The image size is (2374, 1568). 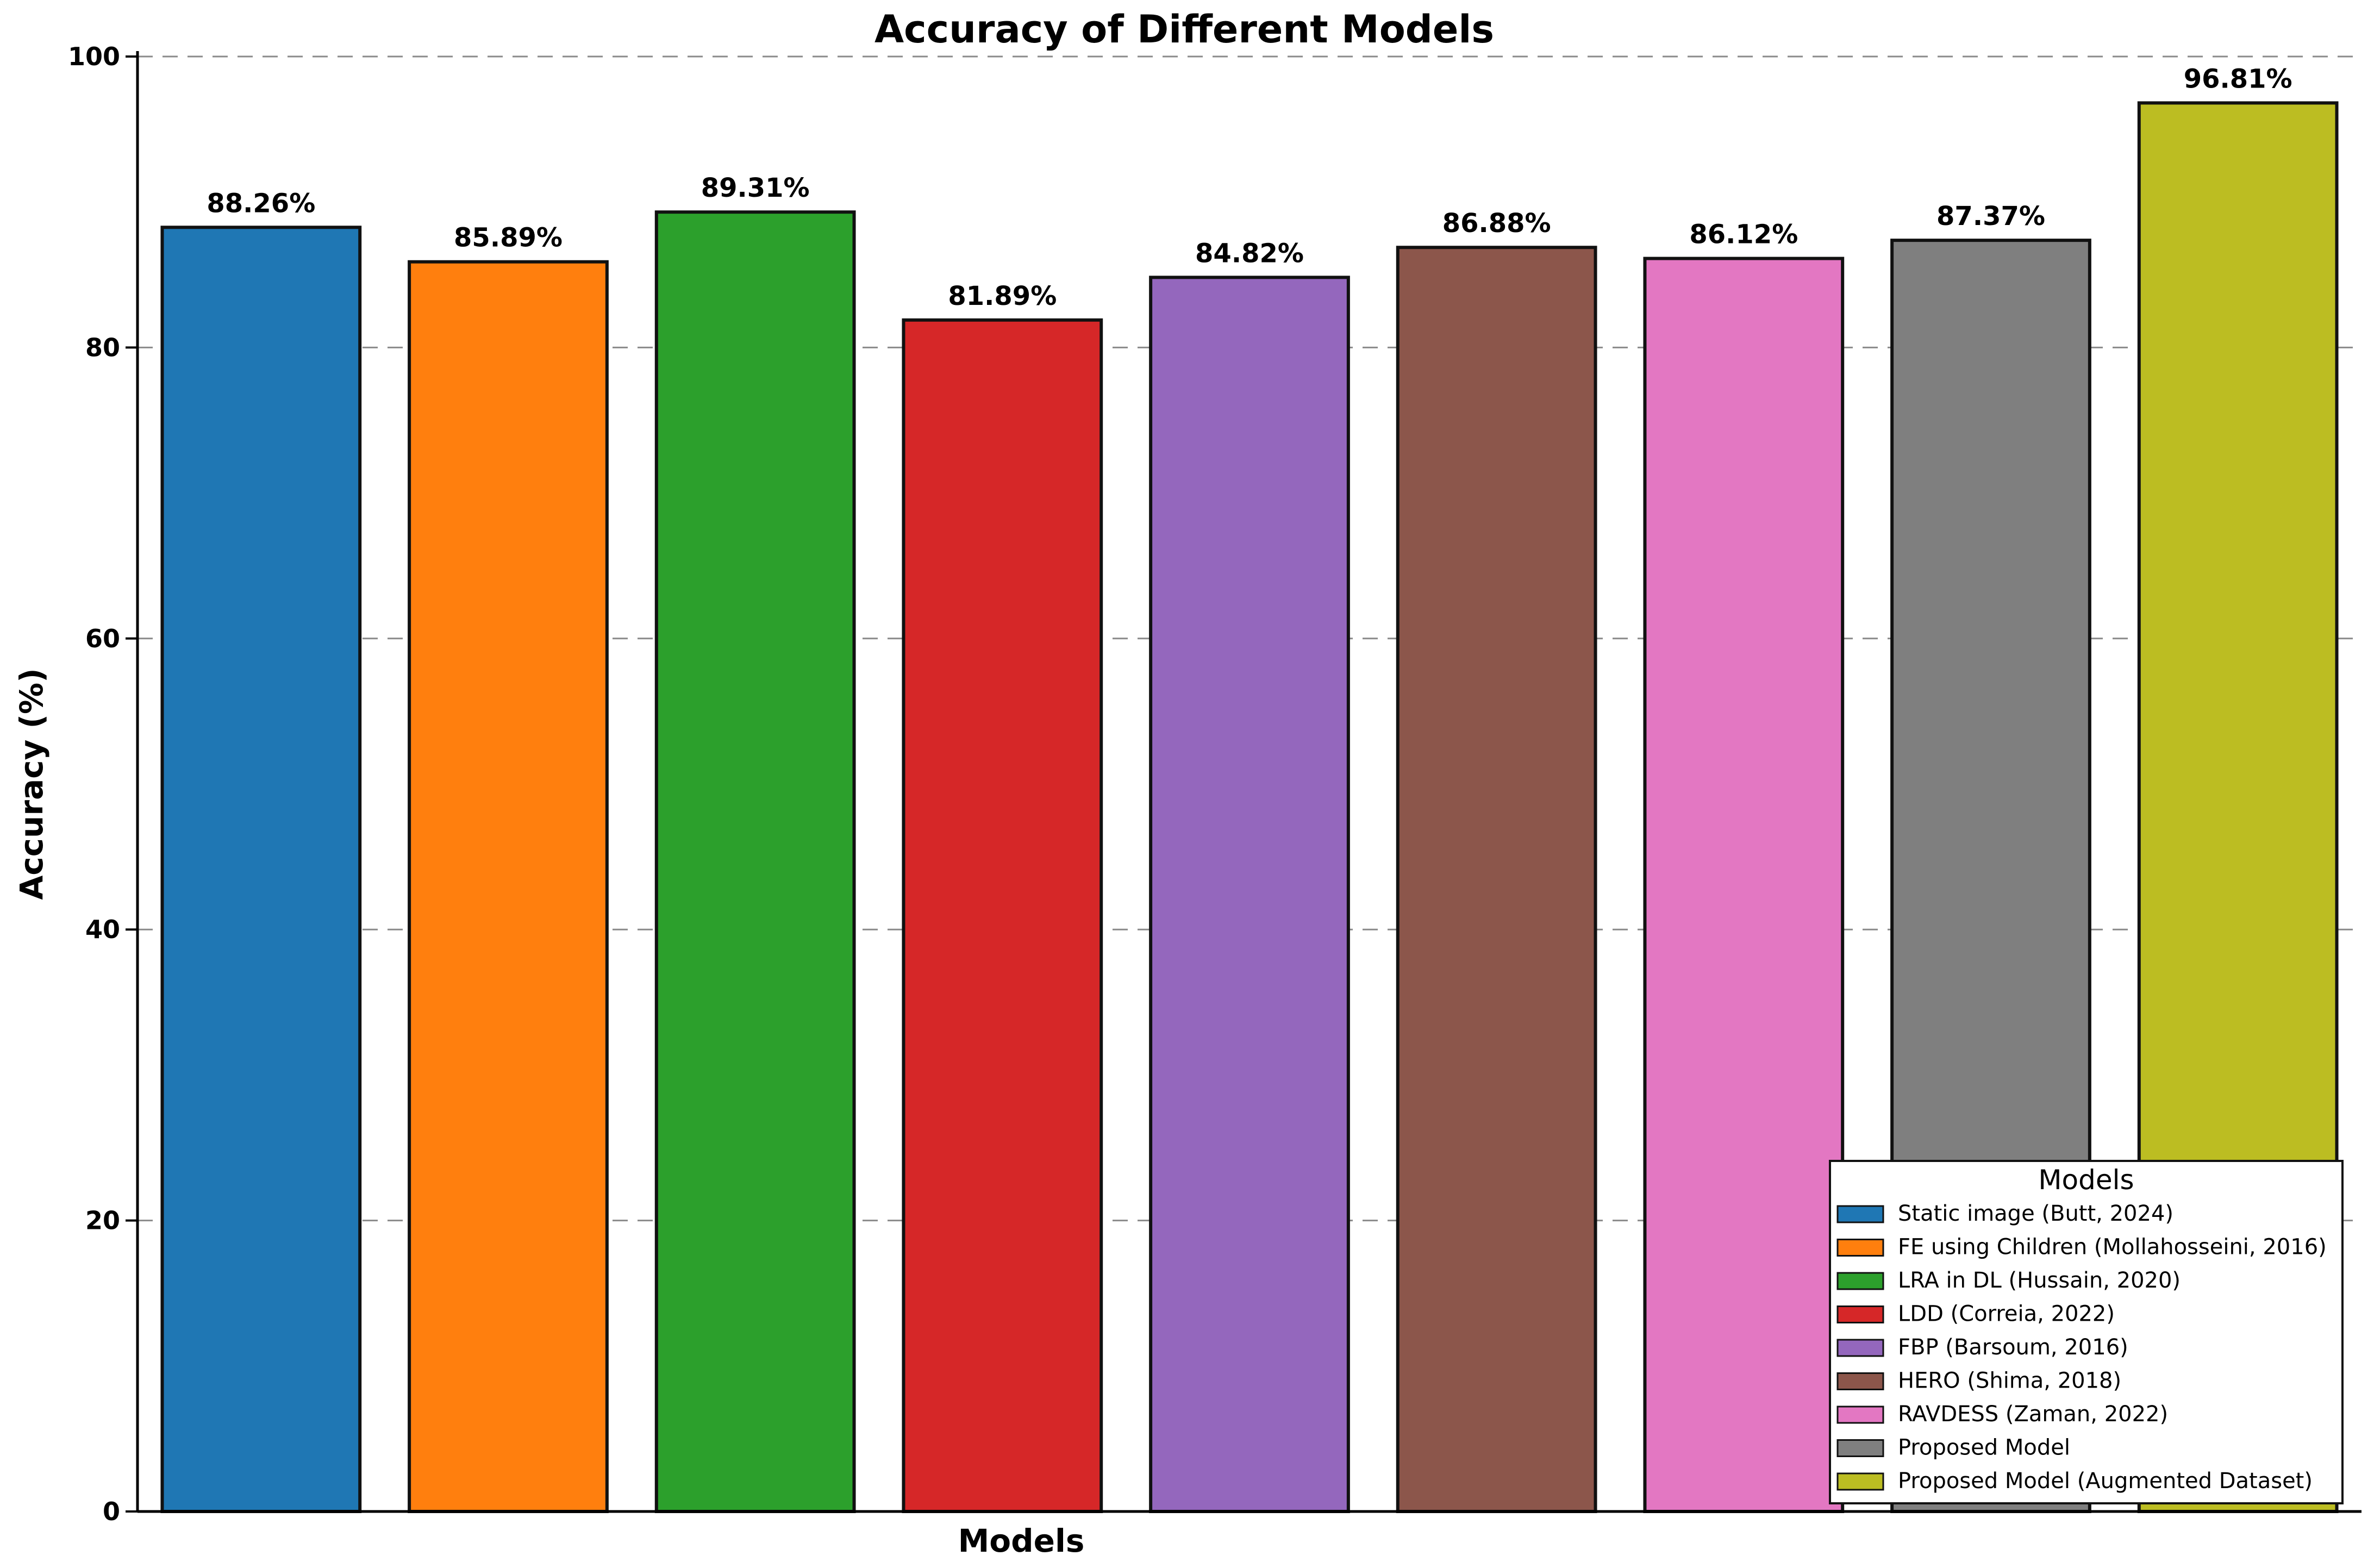 I want to click on legend-entry-label: Static image (Butt, 2024), so click(x=2035, y=1213).